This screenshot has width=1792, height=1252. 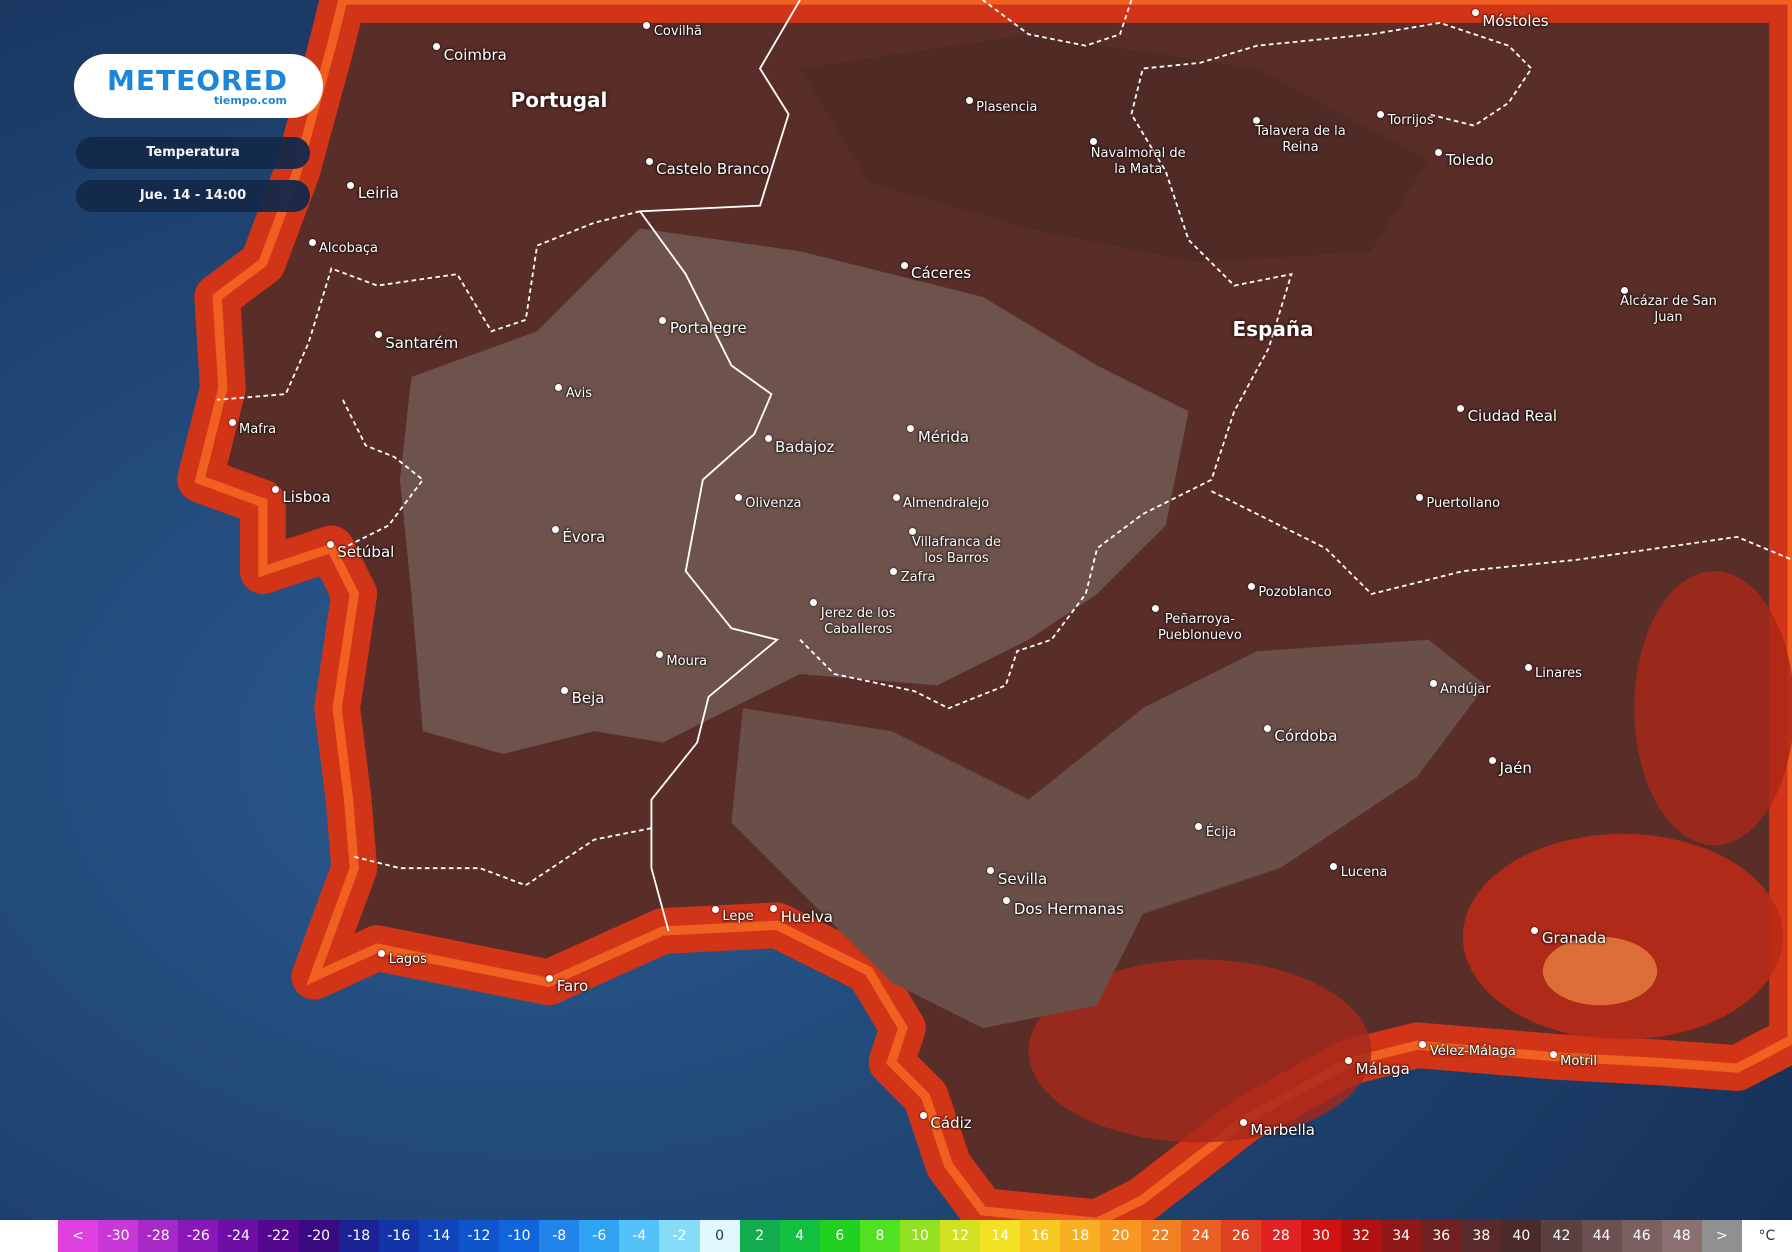 I want to click on legend-cell: 30, so click(x=1320, y=1236).